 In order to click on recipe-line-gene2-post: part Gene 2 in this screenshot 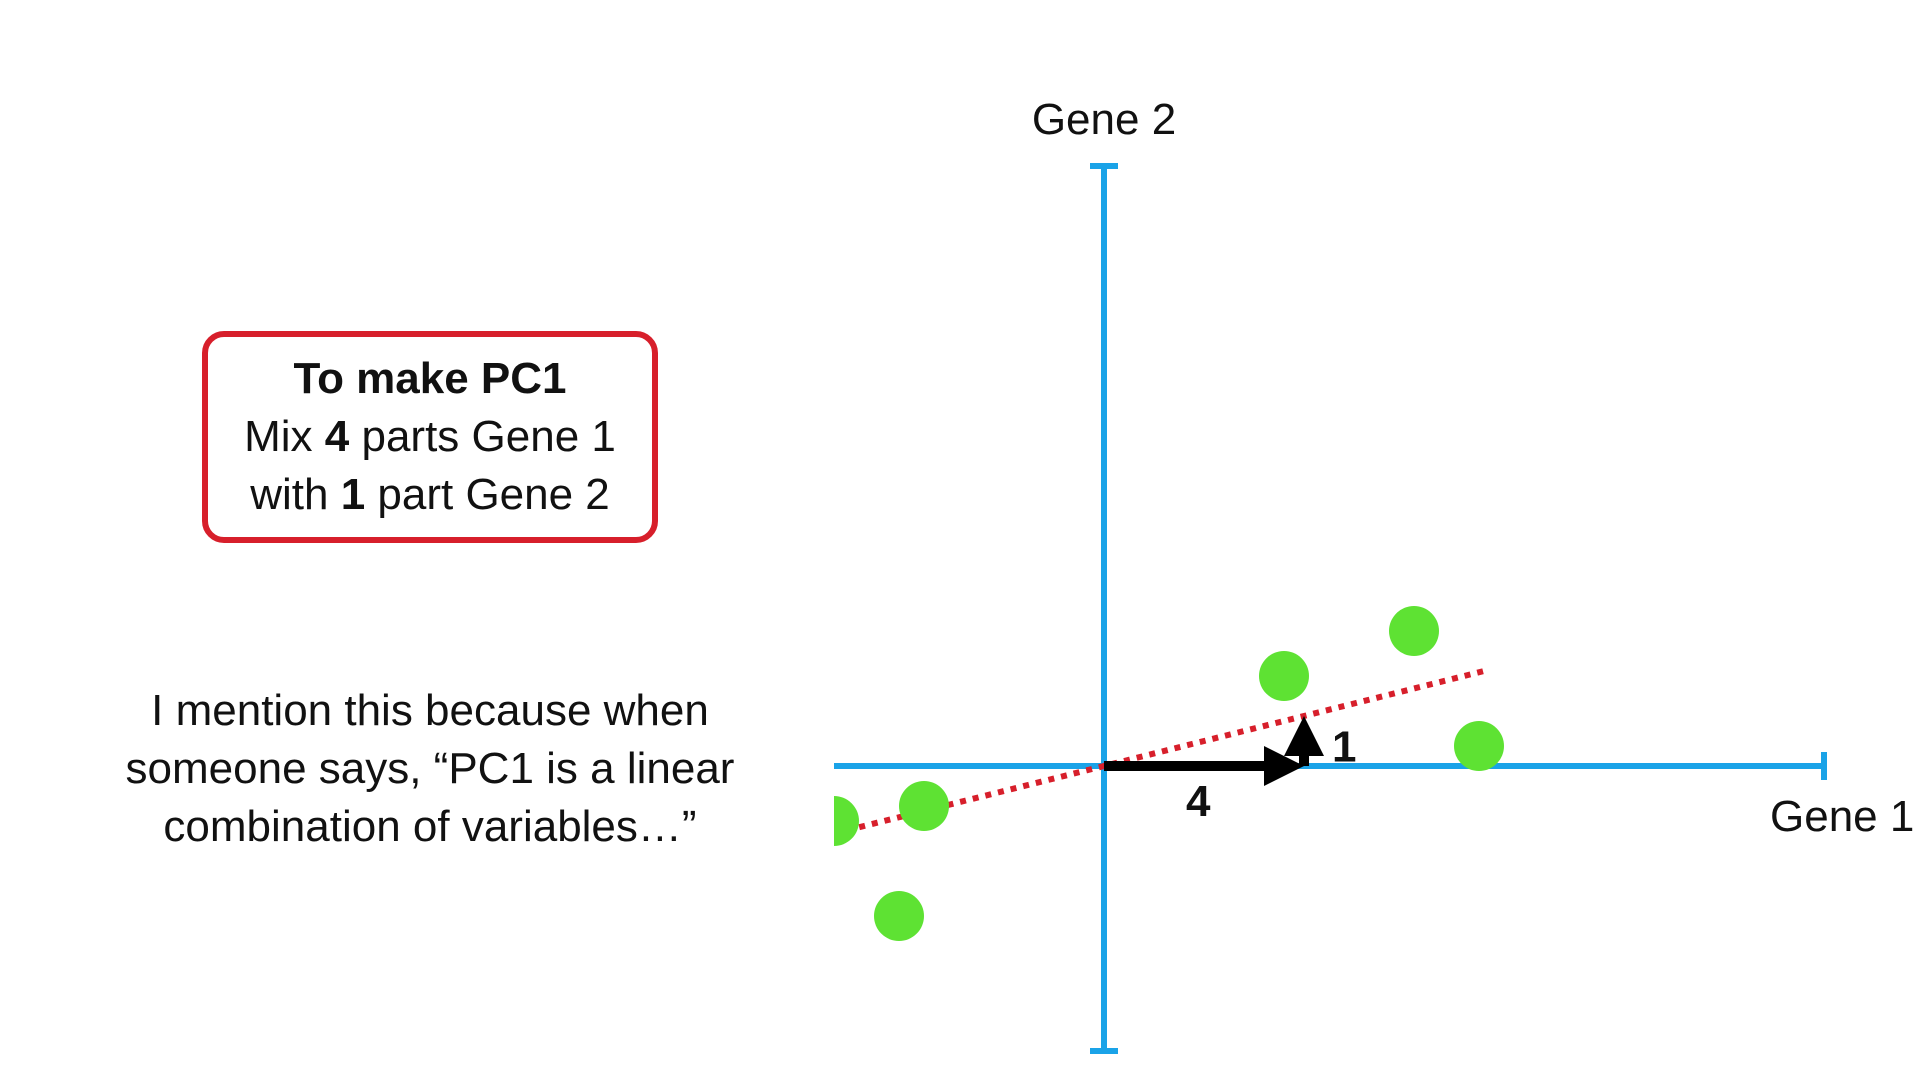, I will do `click(487, 494)`.